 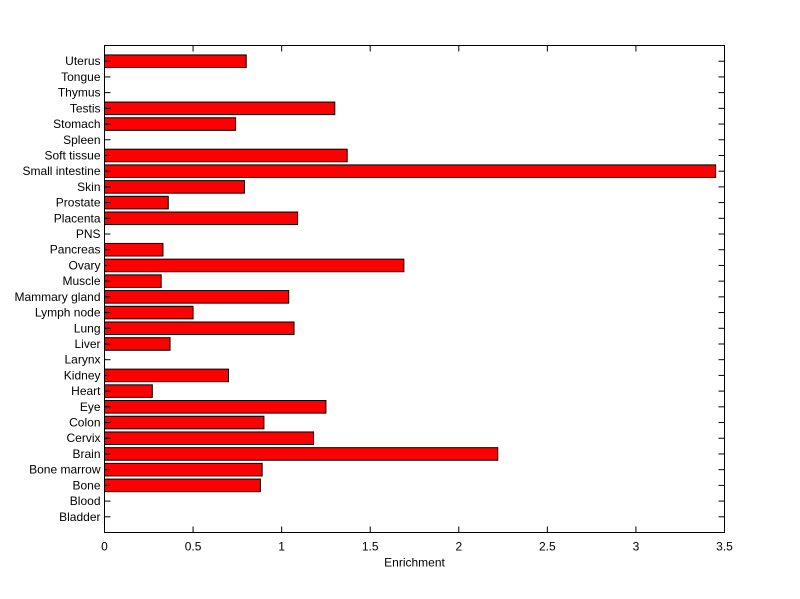 I want to click on bar-brain, so click(x=301, y=454).